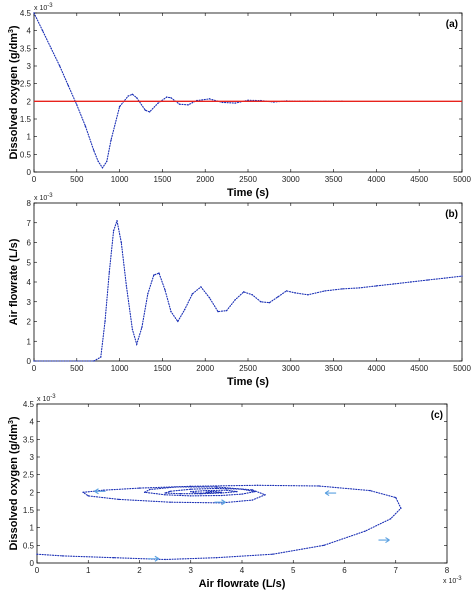 This screenshot has width=474, height=600. I want to click on x-tick-label: 3500, so click(334, 368).